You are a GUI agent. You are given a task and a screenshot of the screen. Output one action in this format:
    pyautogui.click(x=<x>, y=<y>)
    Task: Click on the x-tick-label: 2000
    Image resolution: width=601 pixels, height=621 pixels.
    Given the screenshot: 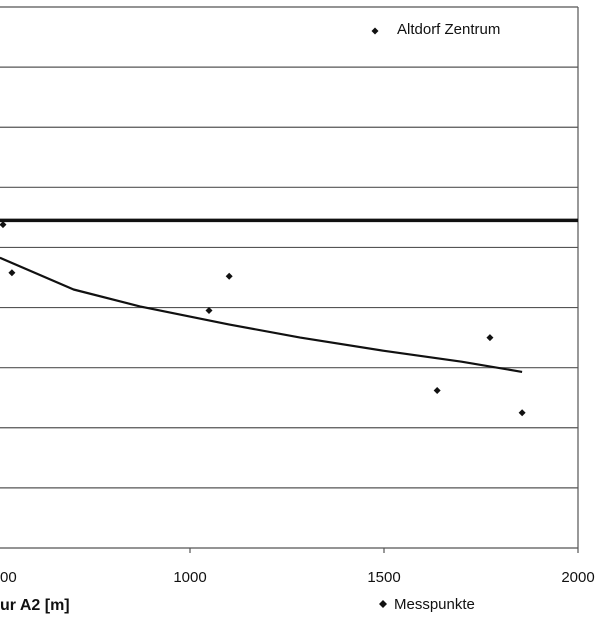 What is the action you would take?
    pyautogui.click(x=577, y=577)
    